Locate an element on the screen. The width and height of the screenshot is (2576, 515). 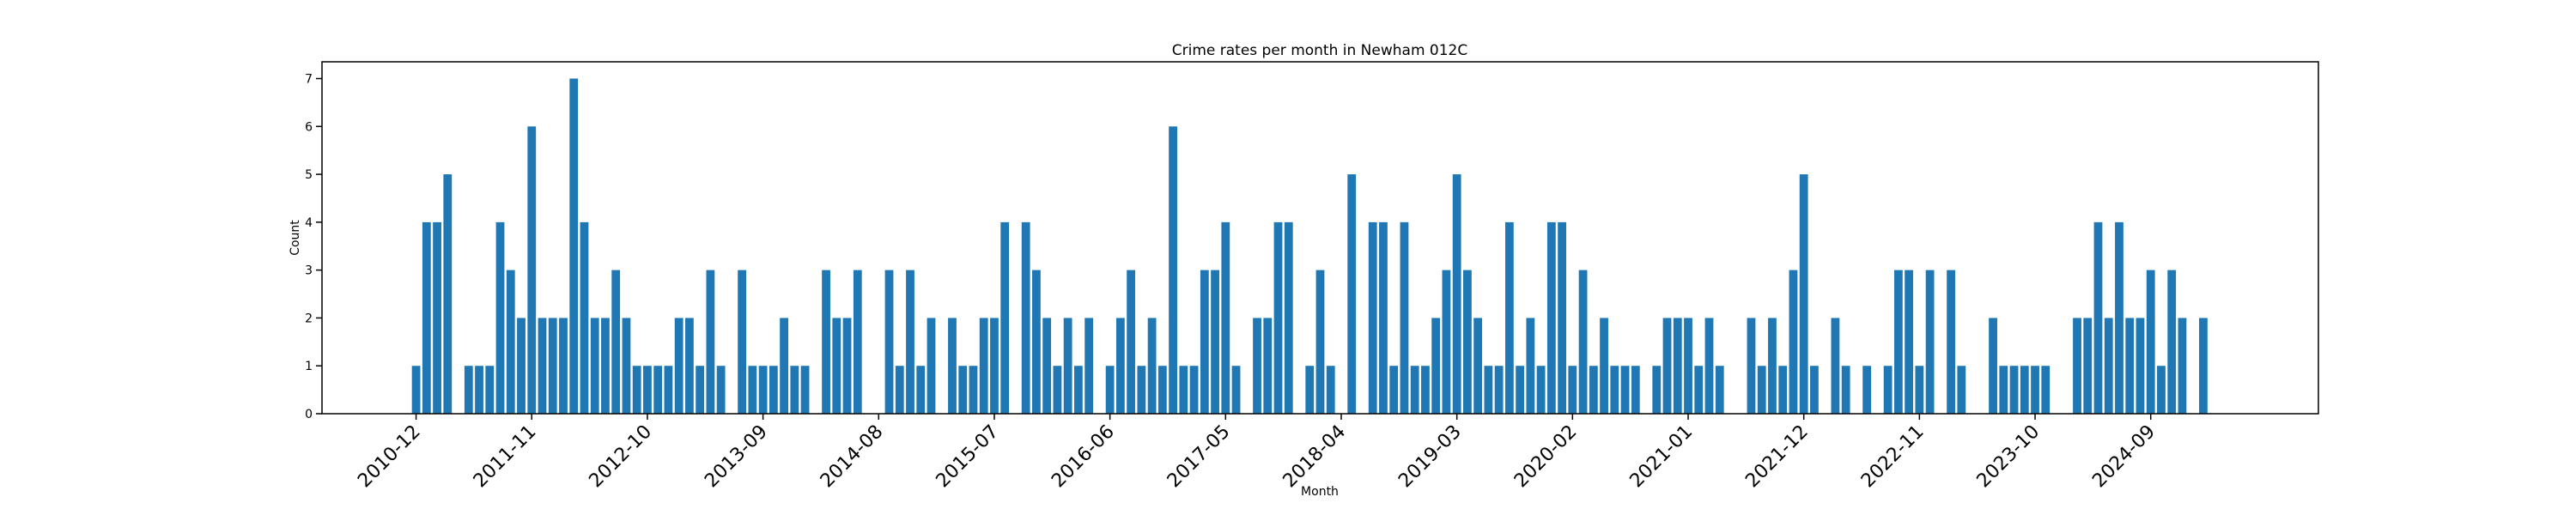
x-tick-label-2015-07: 2015-07 is located at coordinates (969, 457).